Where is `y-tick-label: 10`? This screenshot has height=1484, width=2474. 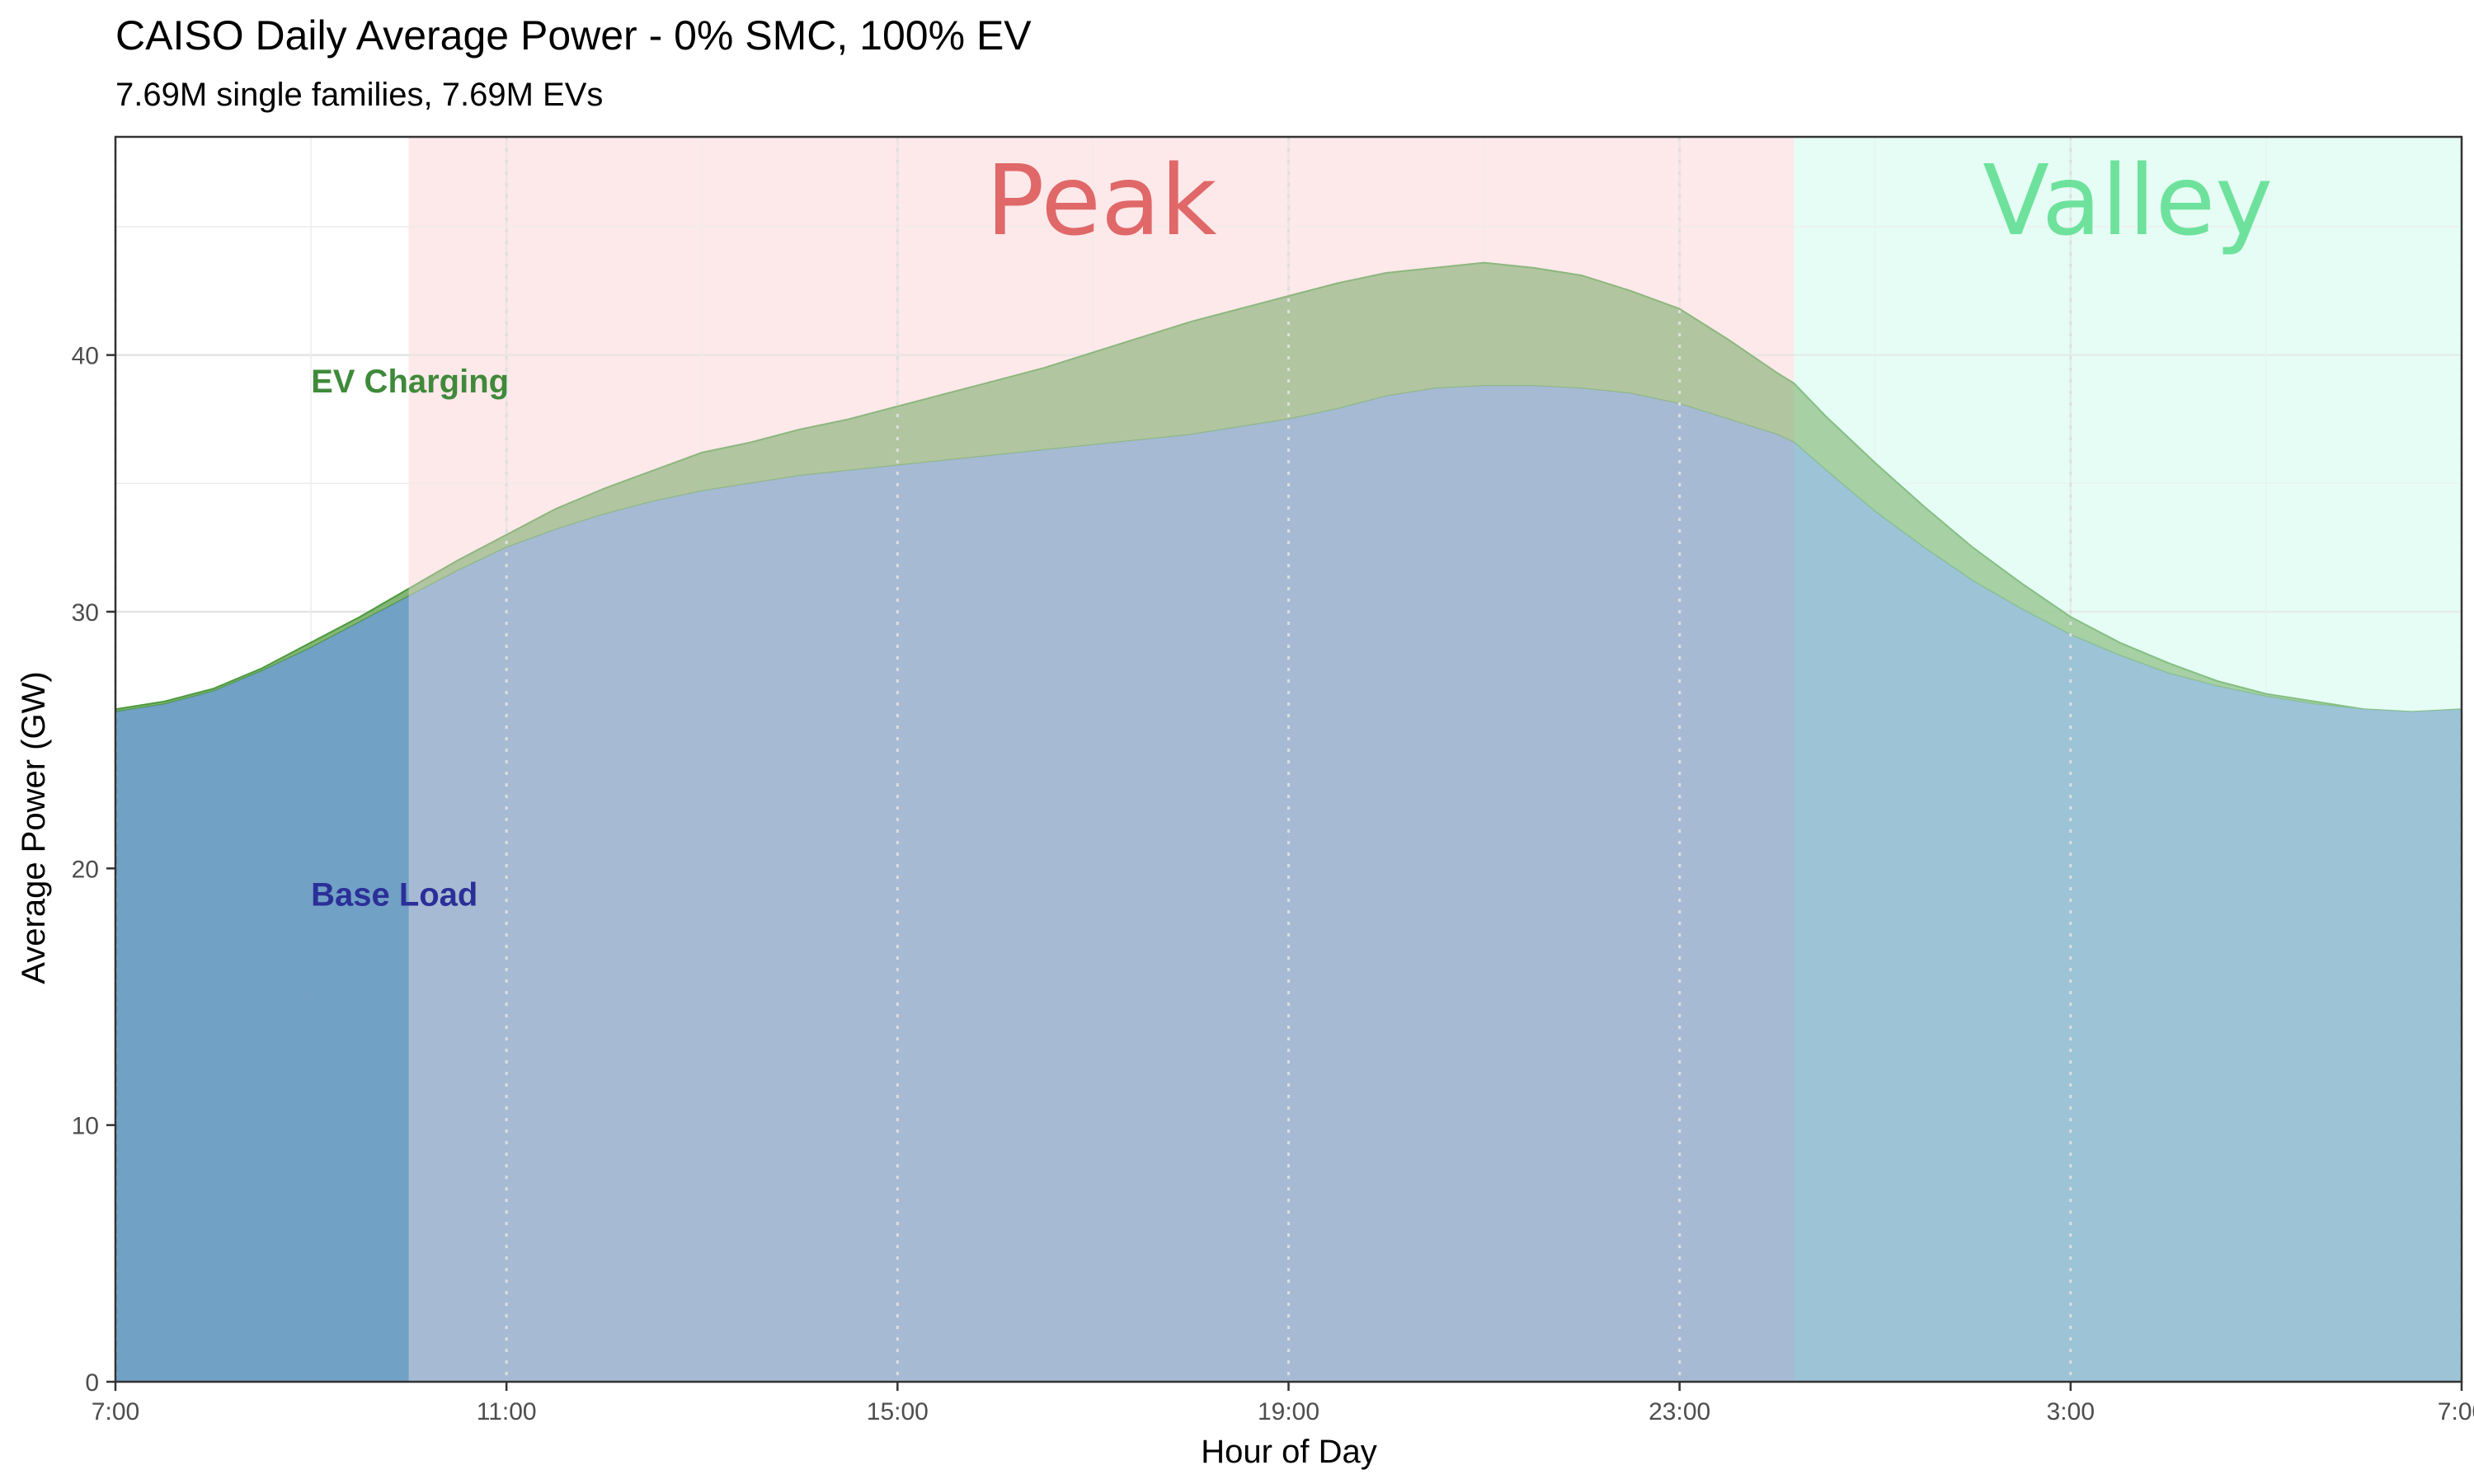
y-tick-label: 10 is located at coordinates (85, 1126).